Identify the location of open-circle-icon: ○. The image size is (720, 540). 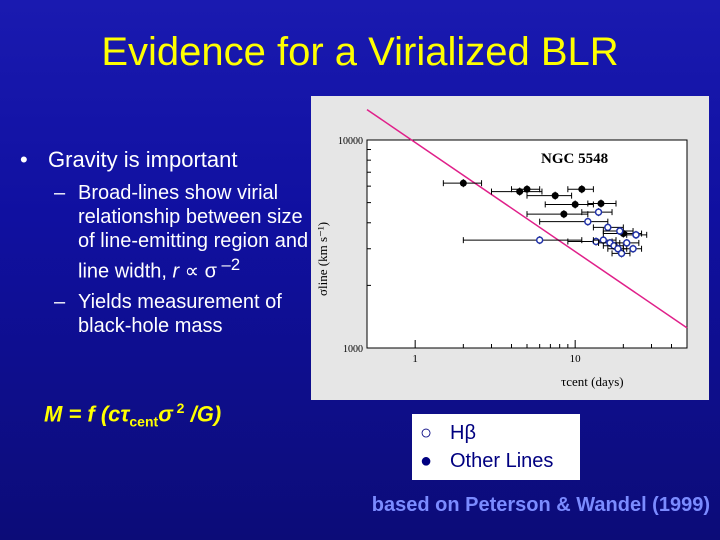
(426, 433).